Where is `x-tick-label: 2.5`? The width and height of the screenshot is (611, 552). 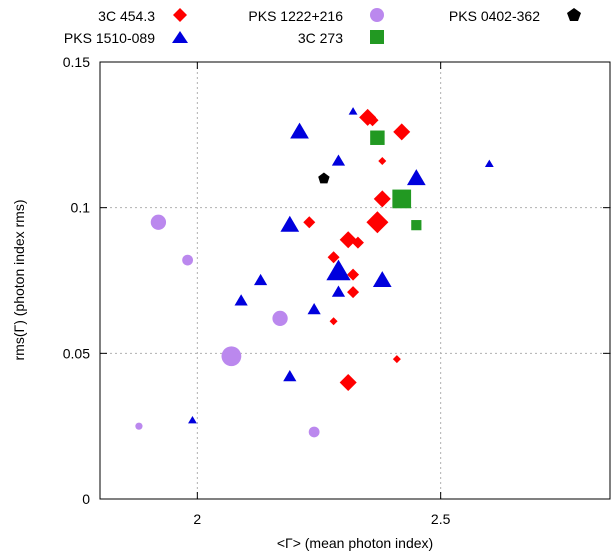
x-tick-label: 2.5 is located at coordinates (441, 519).